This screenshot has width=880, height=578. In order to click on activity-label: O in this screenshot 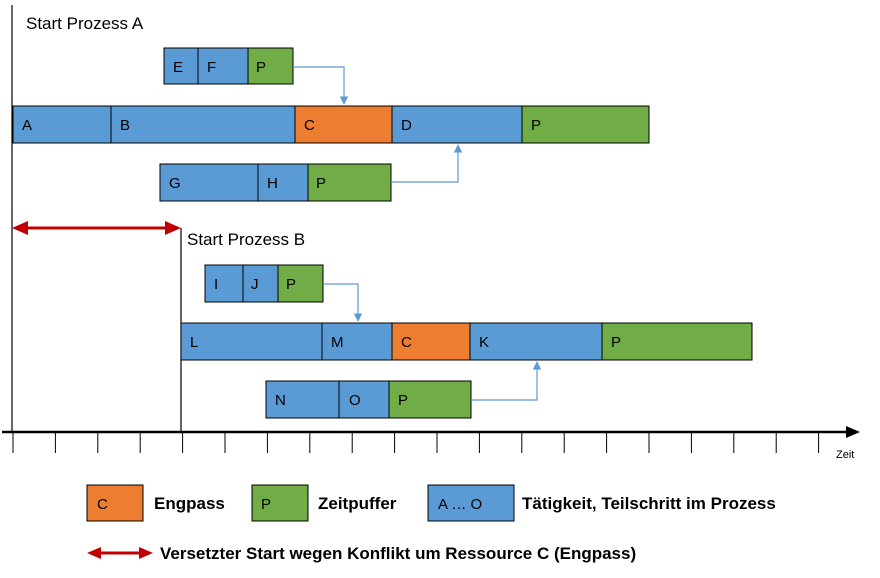, I will do `click(355, 400)`.